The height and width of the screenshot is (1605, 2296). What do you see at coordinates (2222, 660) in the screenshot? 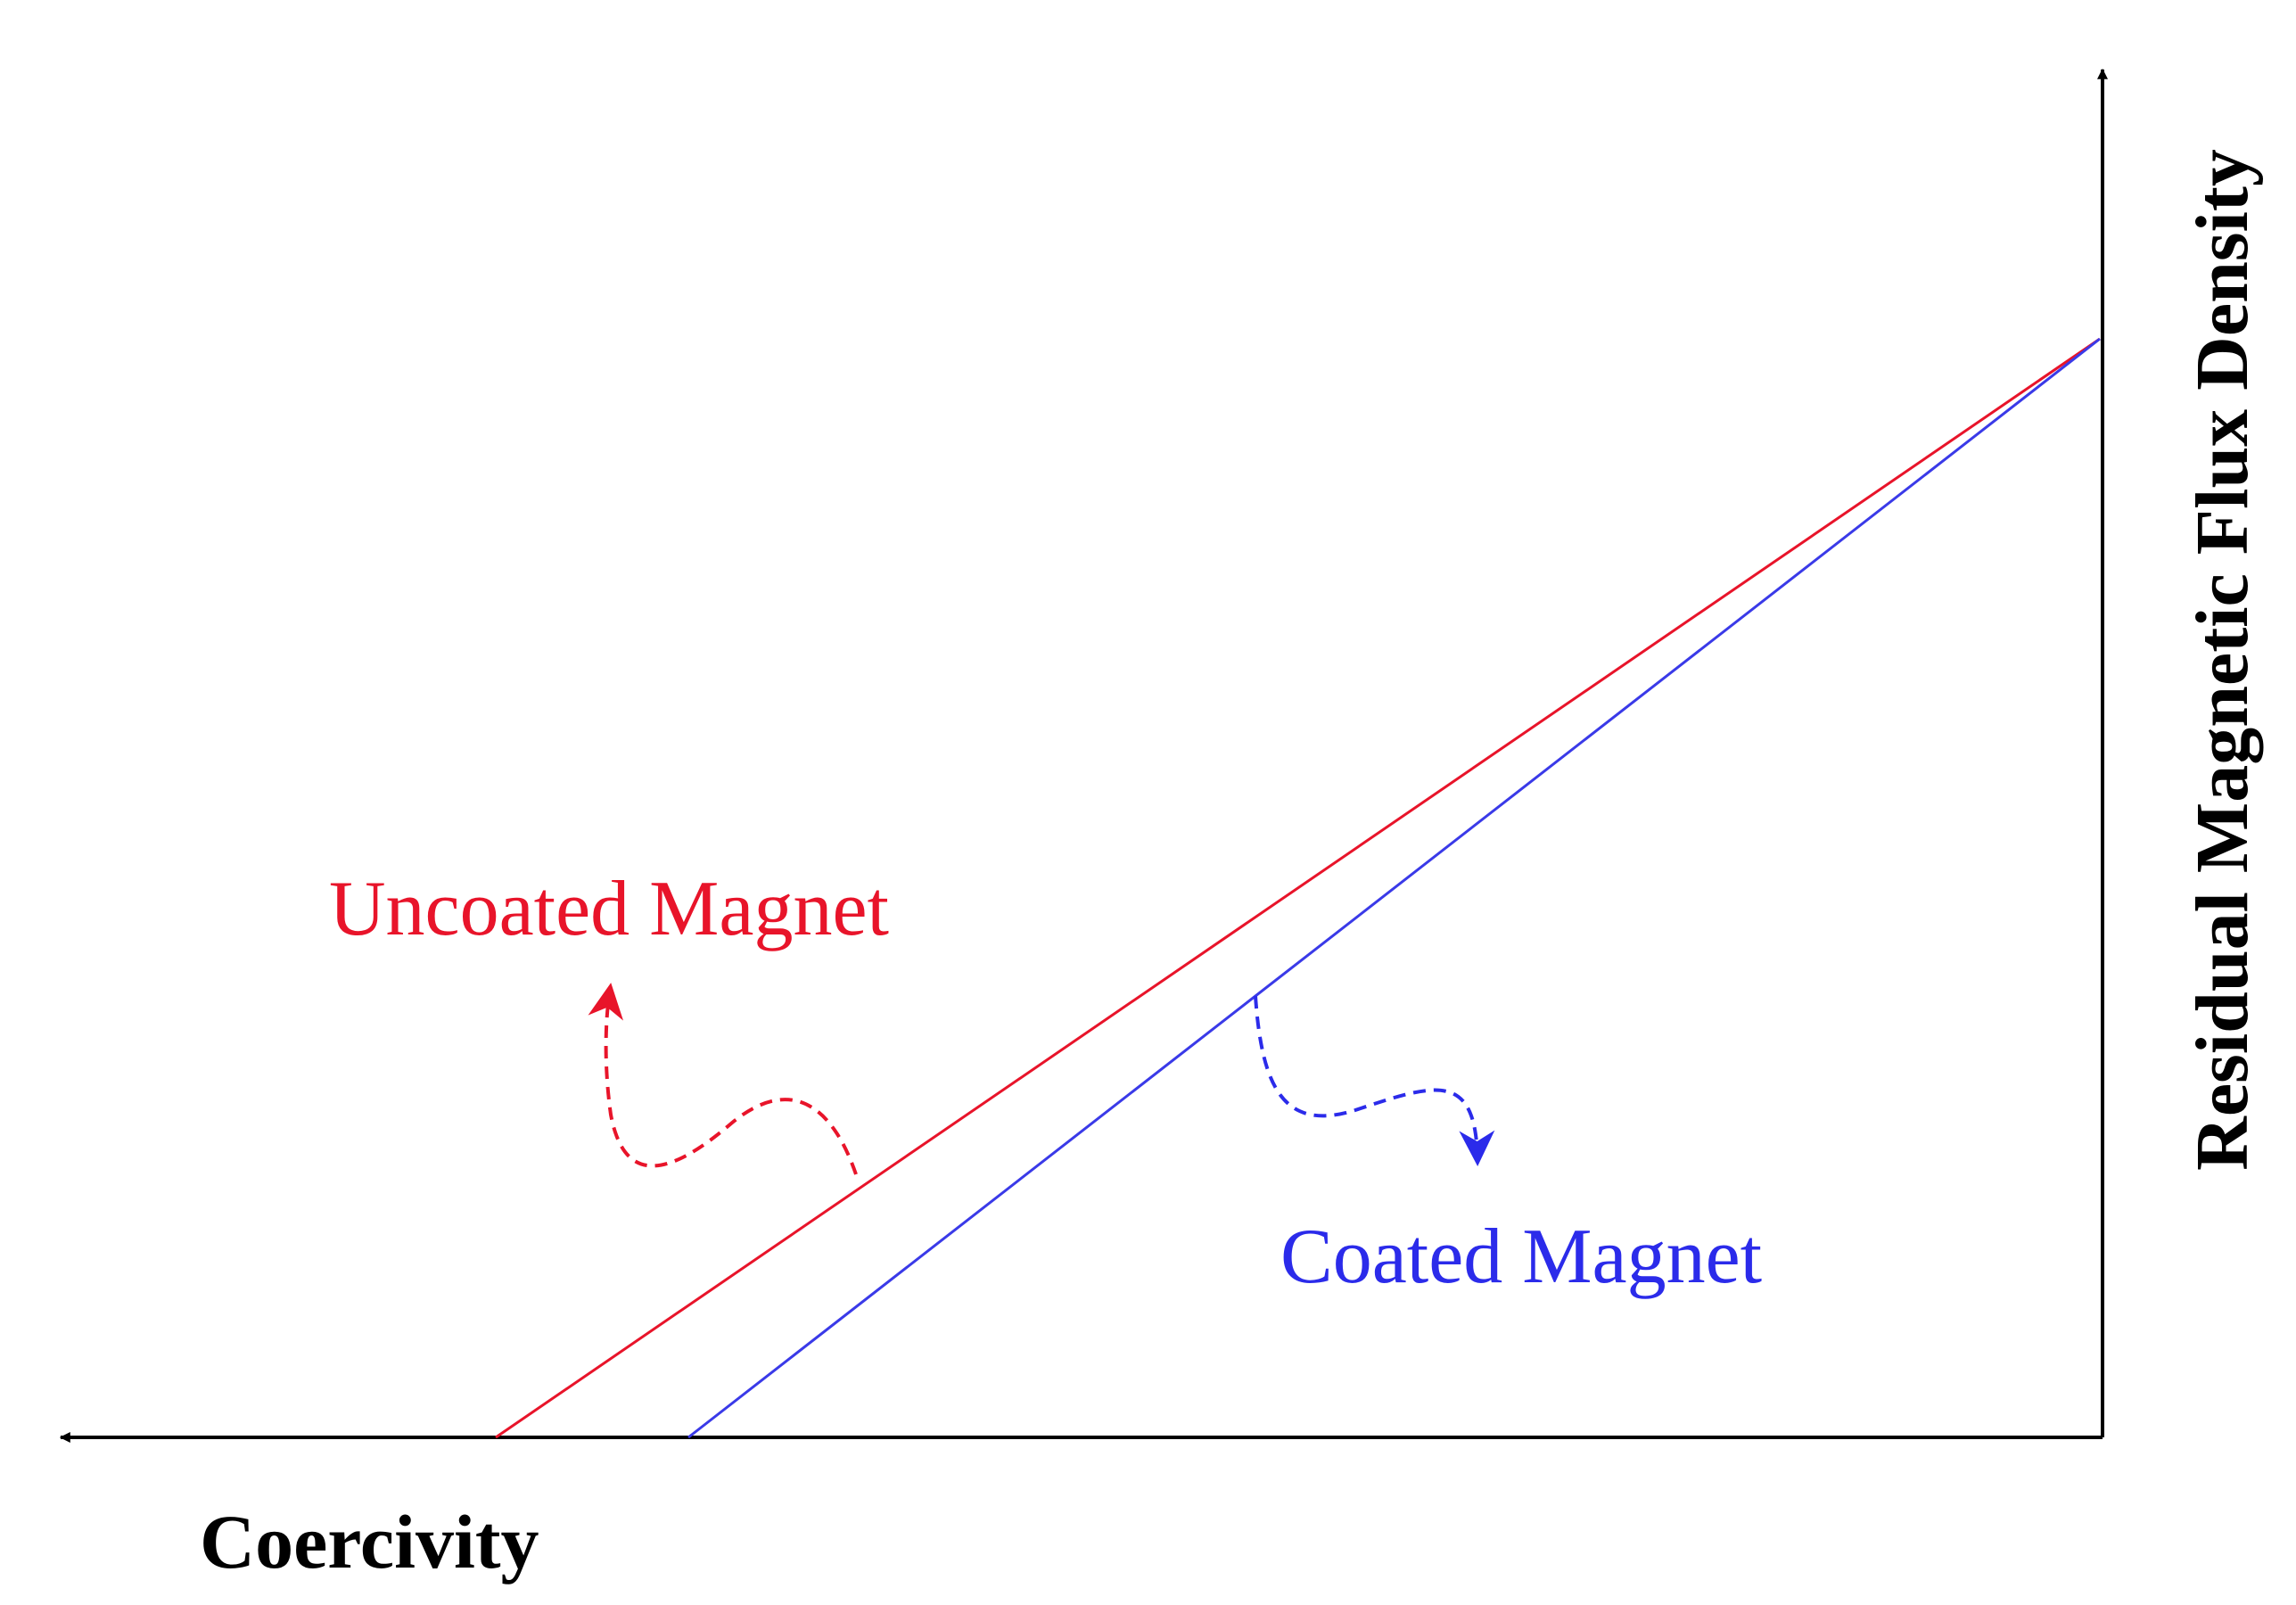
I see `y-axis-label: Residual Magnetic Flux Density` at bounding box center [2222, 660].